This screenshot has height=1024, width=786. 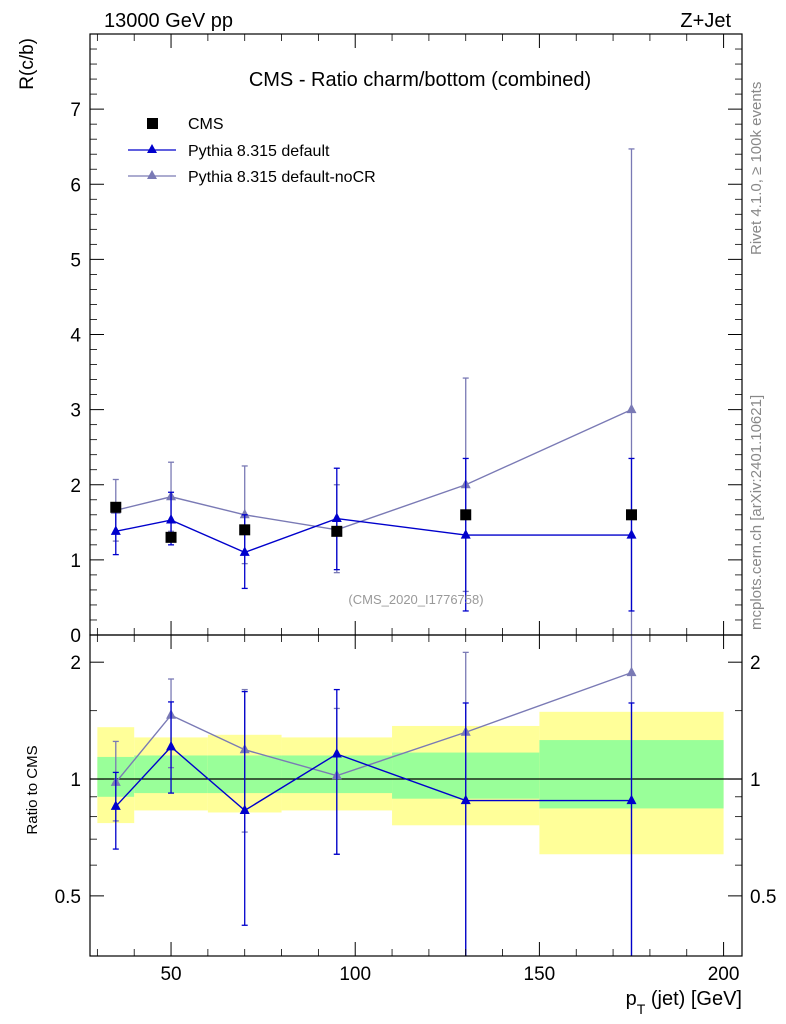 What do you see at coordinates (170, 974) in the screenshot?
I see `ratio-xtick-label: 50` at bounding box center [170, 974].